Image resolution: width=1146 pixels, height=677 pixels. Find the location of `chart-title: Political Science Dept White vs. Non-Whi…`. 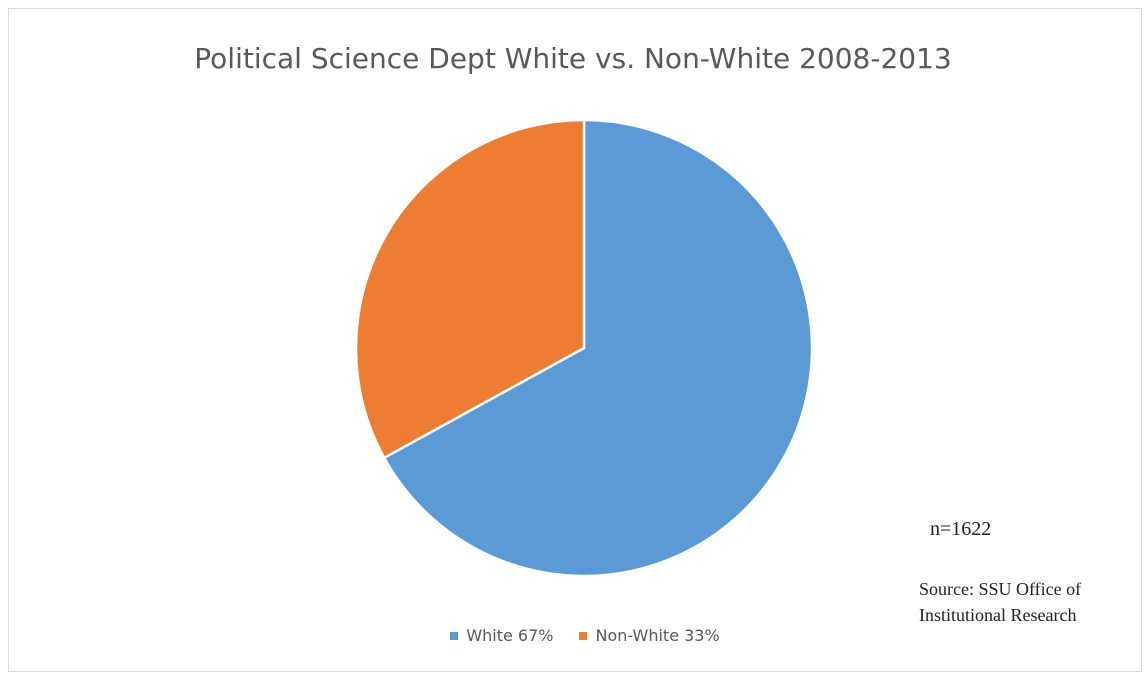

chart-title: Political Science Dept White vs. Non-Whi… is located at coordinates (573, 58).